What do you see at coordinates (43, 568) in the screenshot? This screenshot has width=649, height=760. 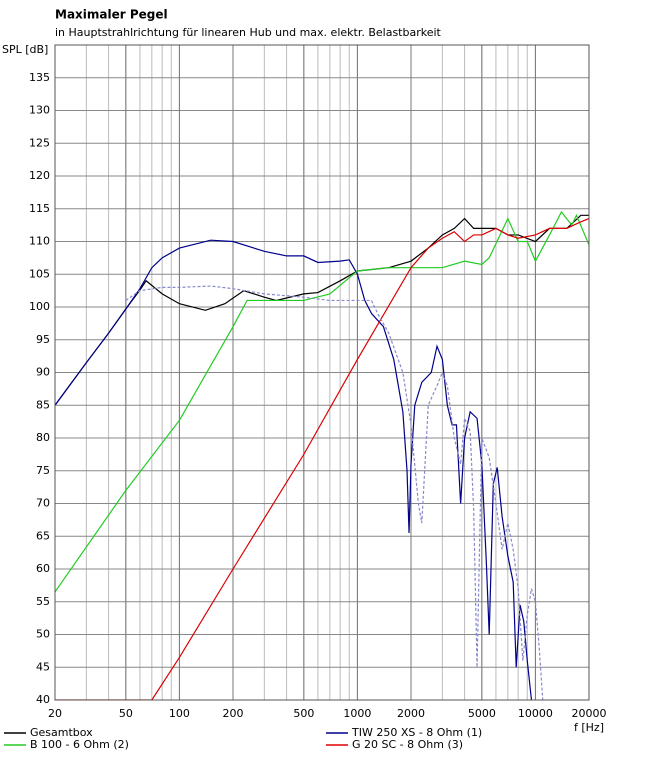 I see `y-tick-label: 60` at bounding box center [43, 568].